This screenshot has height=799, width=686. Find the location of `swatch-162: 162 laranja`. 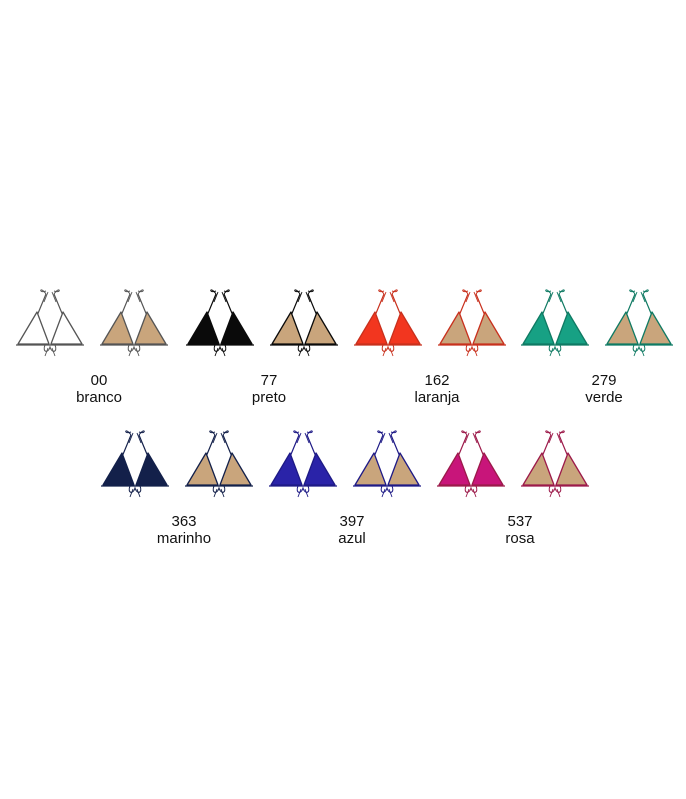

swatch-162: 162 laranja is located at coordinates (437, 352).